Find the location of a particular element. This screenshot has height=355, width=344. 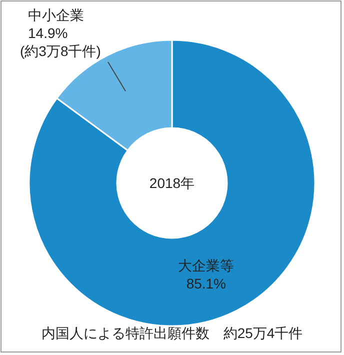

text: (約3万8千件) is located at coordinates (60, 51).